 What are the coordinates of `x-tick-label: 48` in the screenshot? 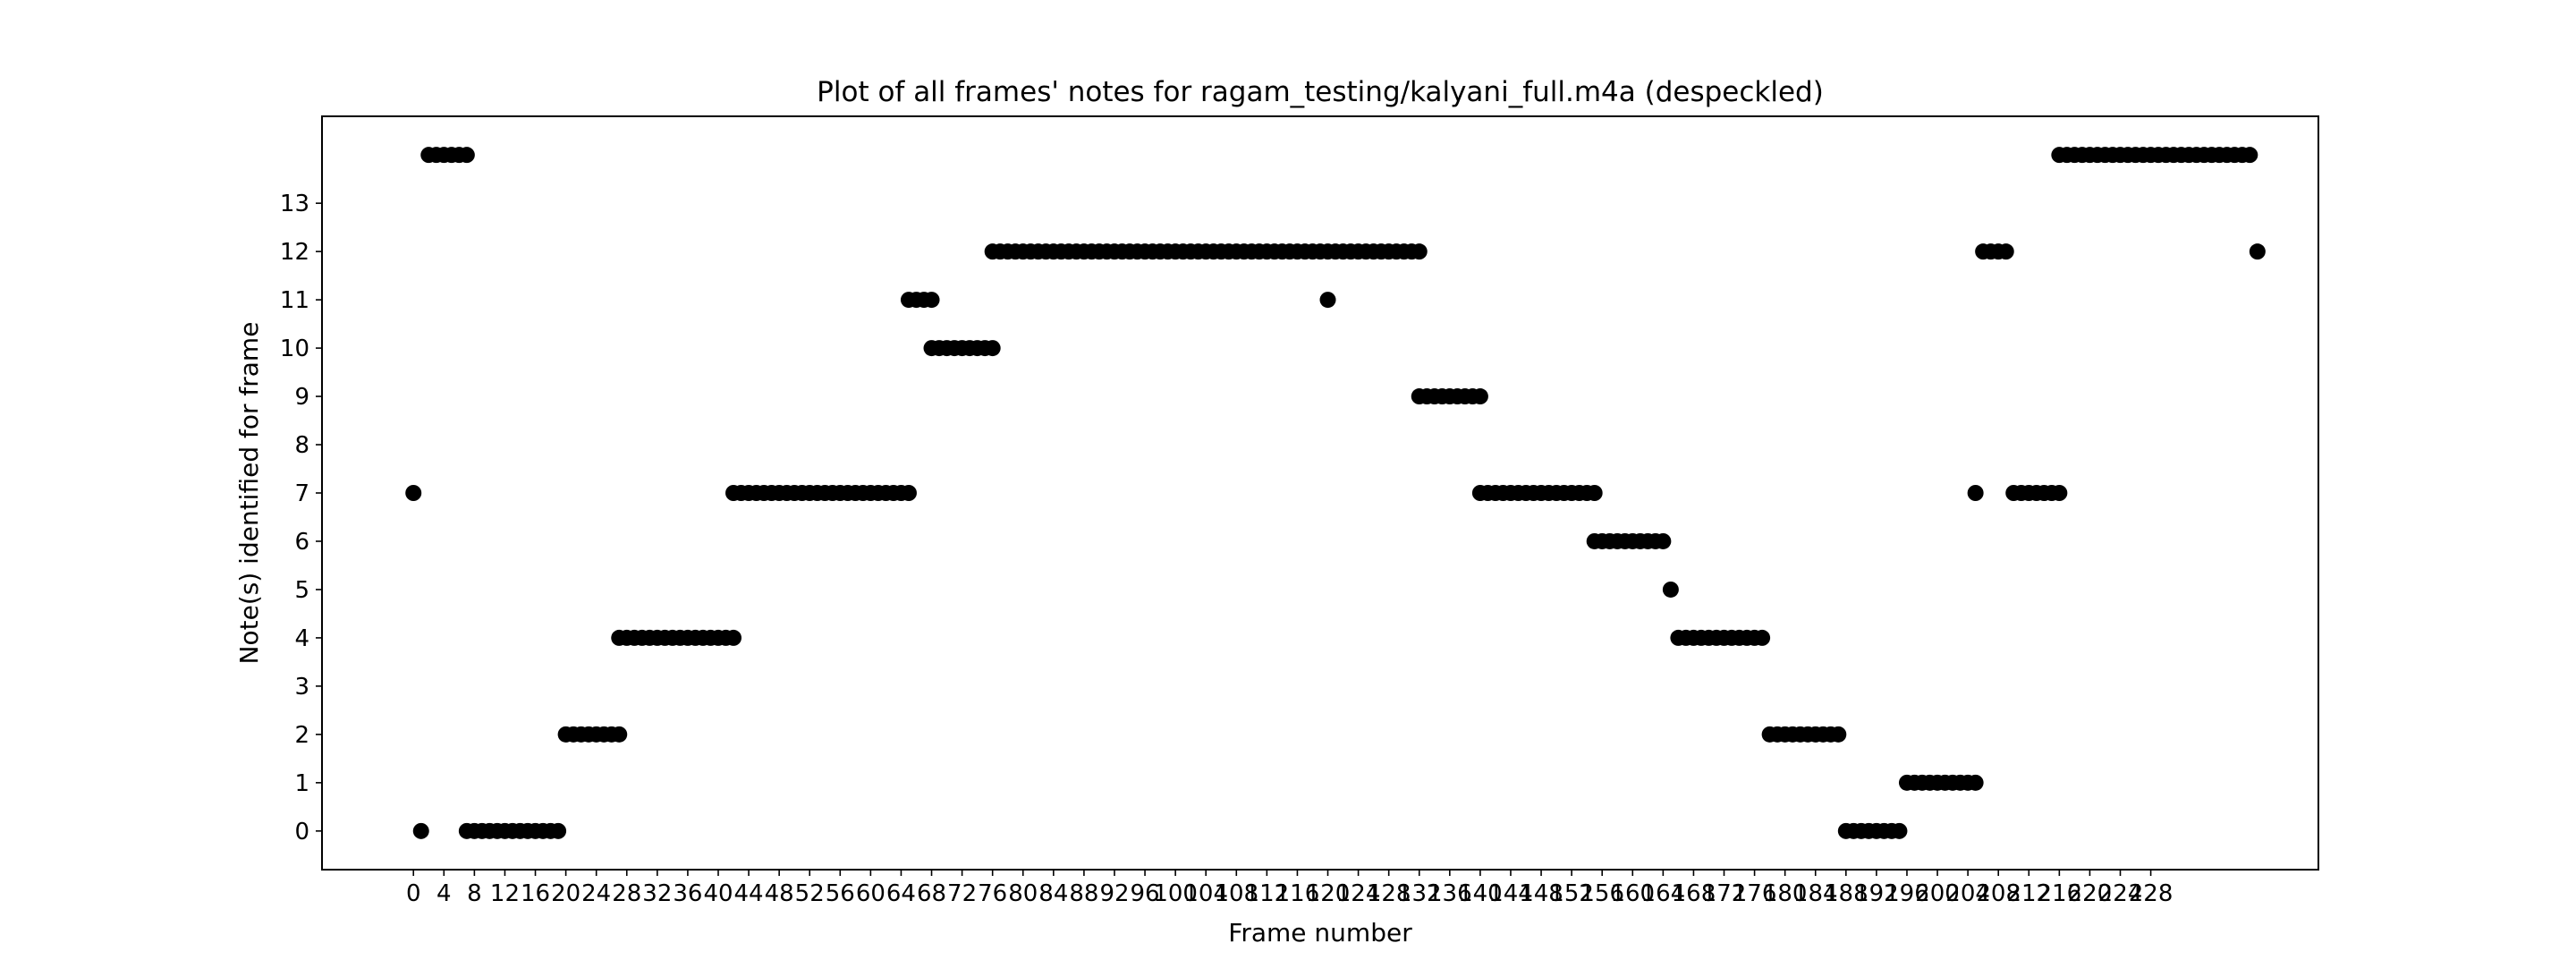 It's located at (779, 894).